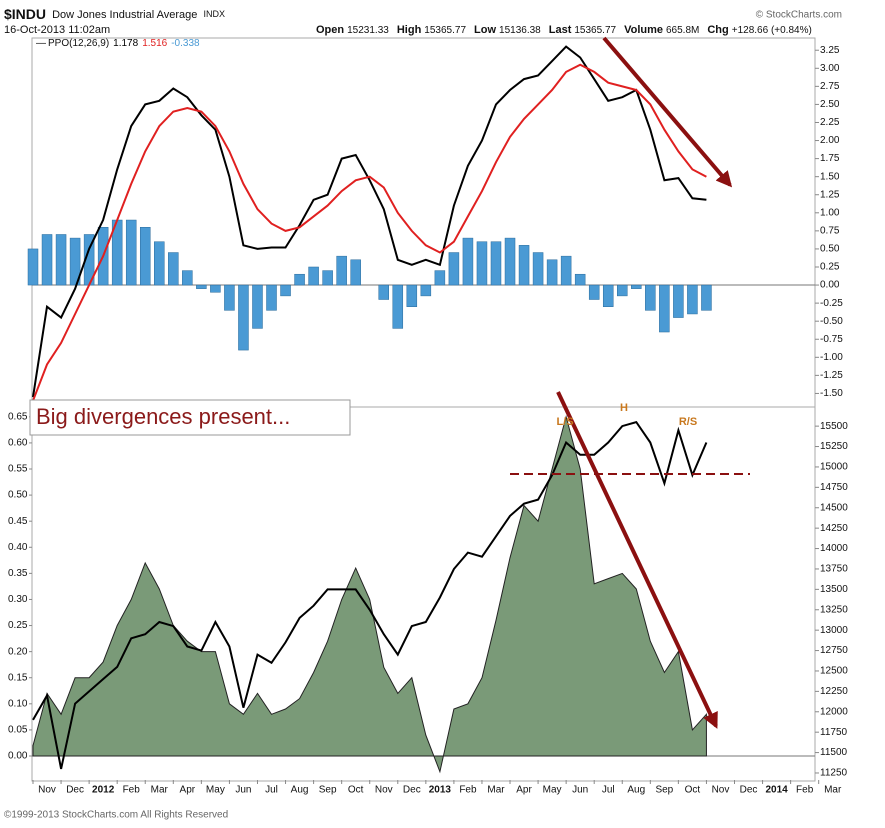  I want to click on y2-tick-label: 12250, so click(834, 691).